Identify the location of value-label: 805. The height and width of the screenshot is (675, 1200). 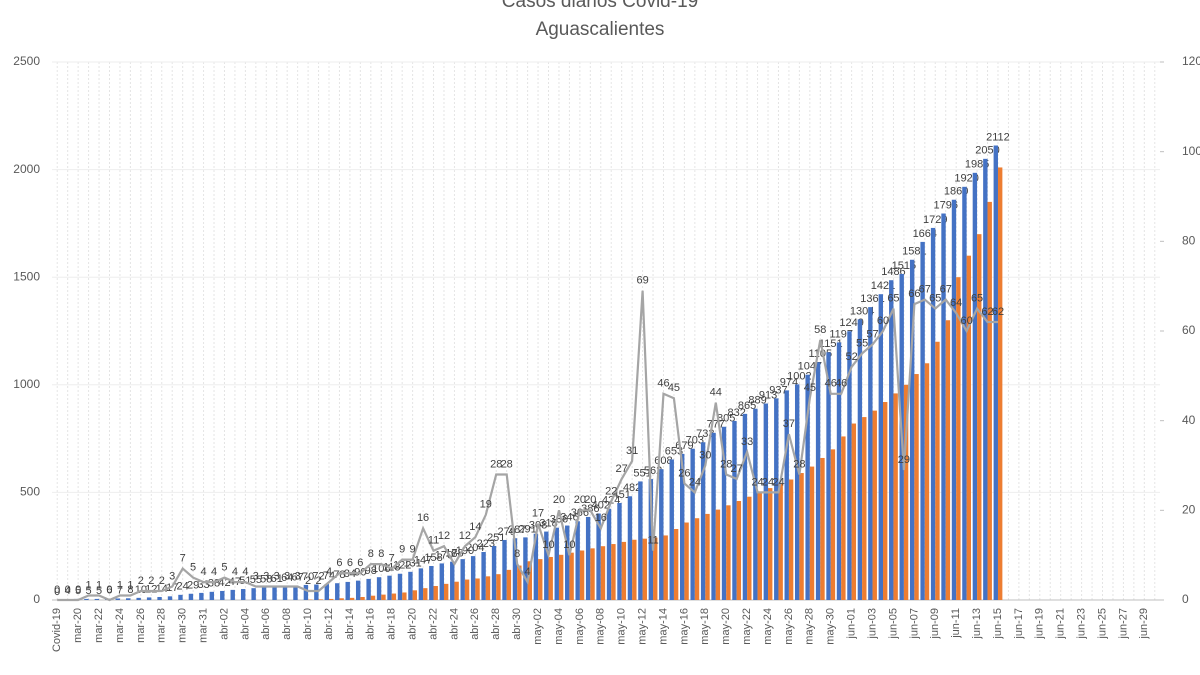
(726, 419).